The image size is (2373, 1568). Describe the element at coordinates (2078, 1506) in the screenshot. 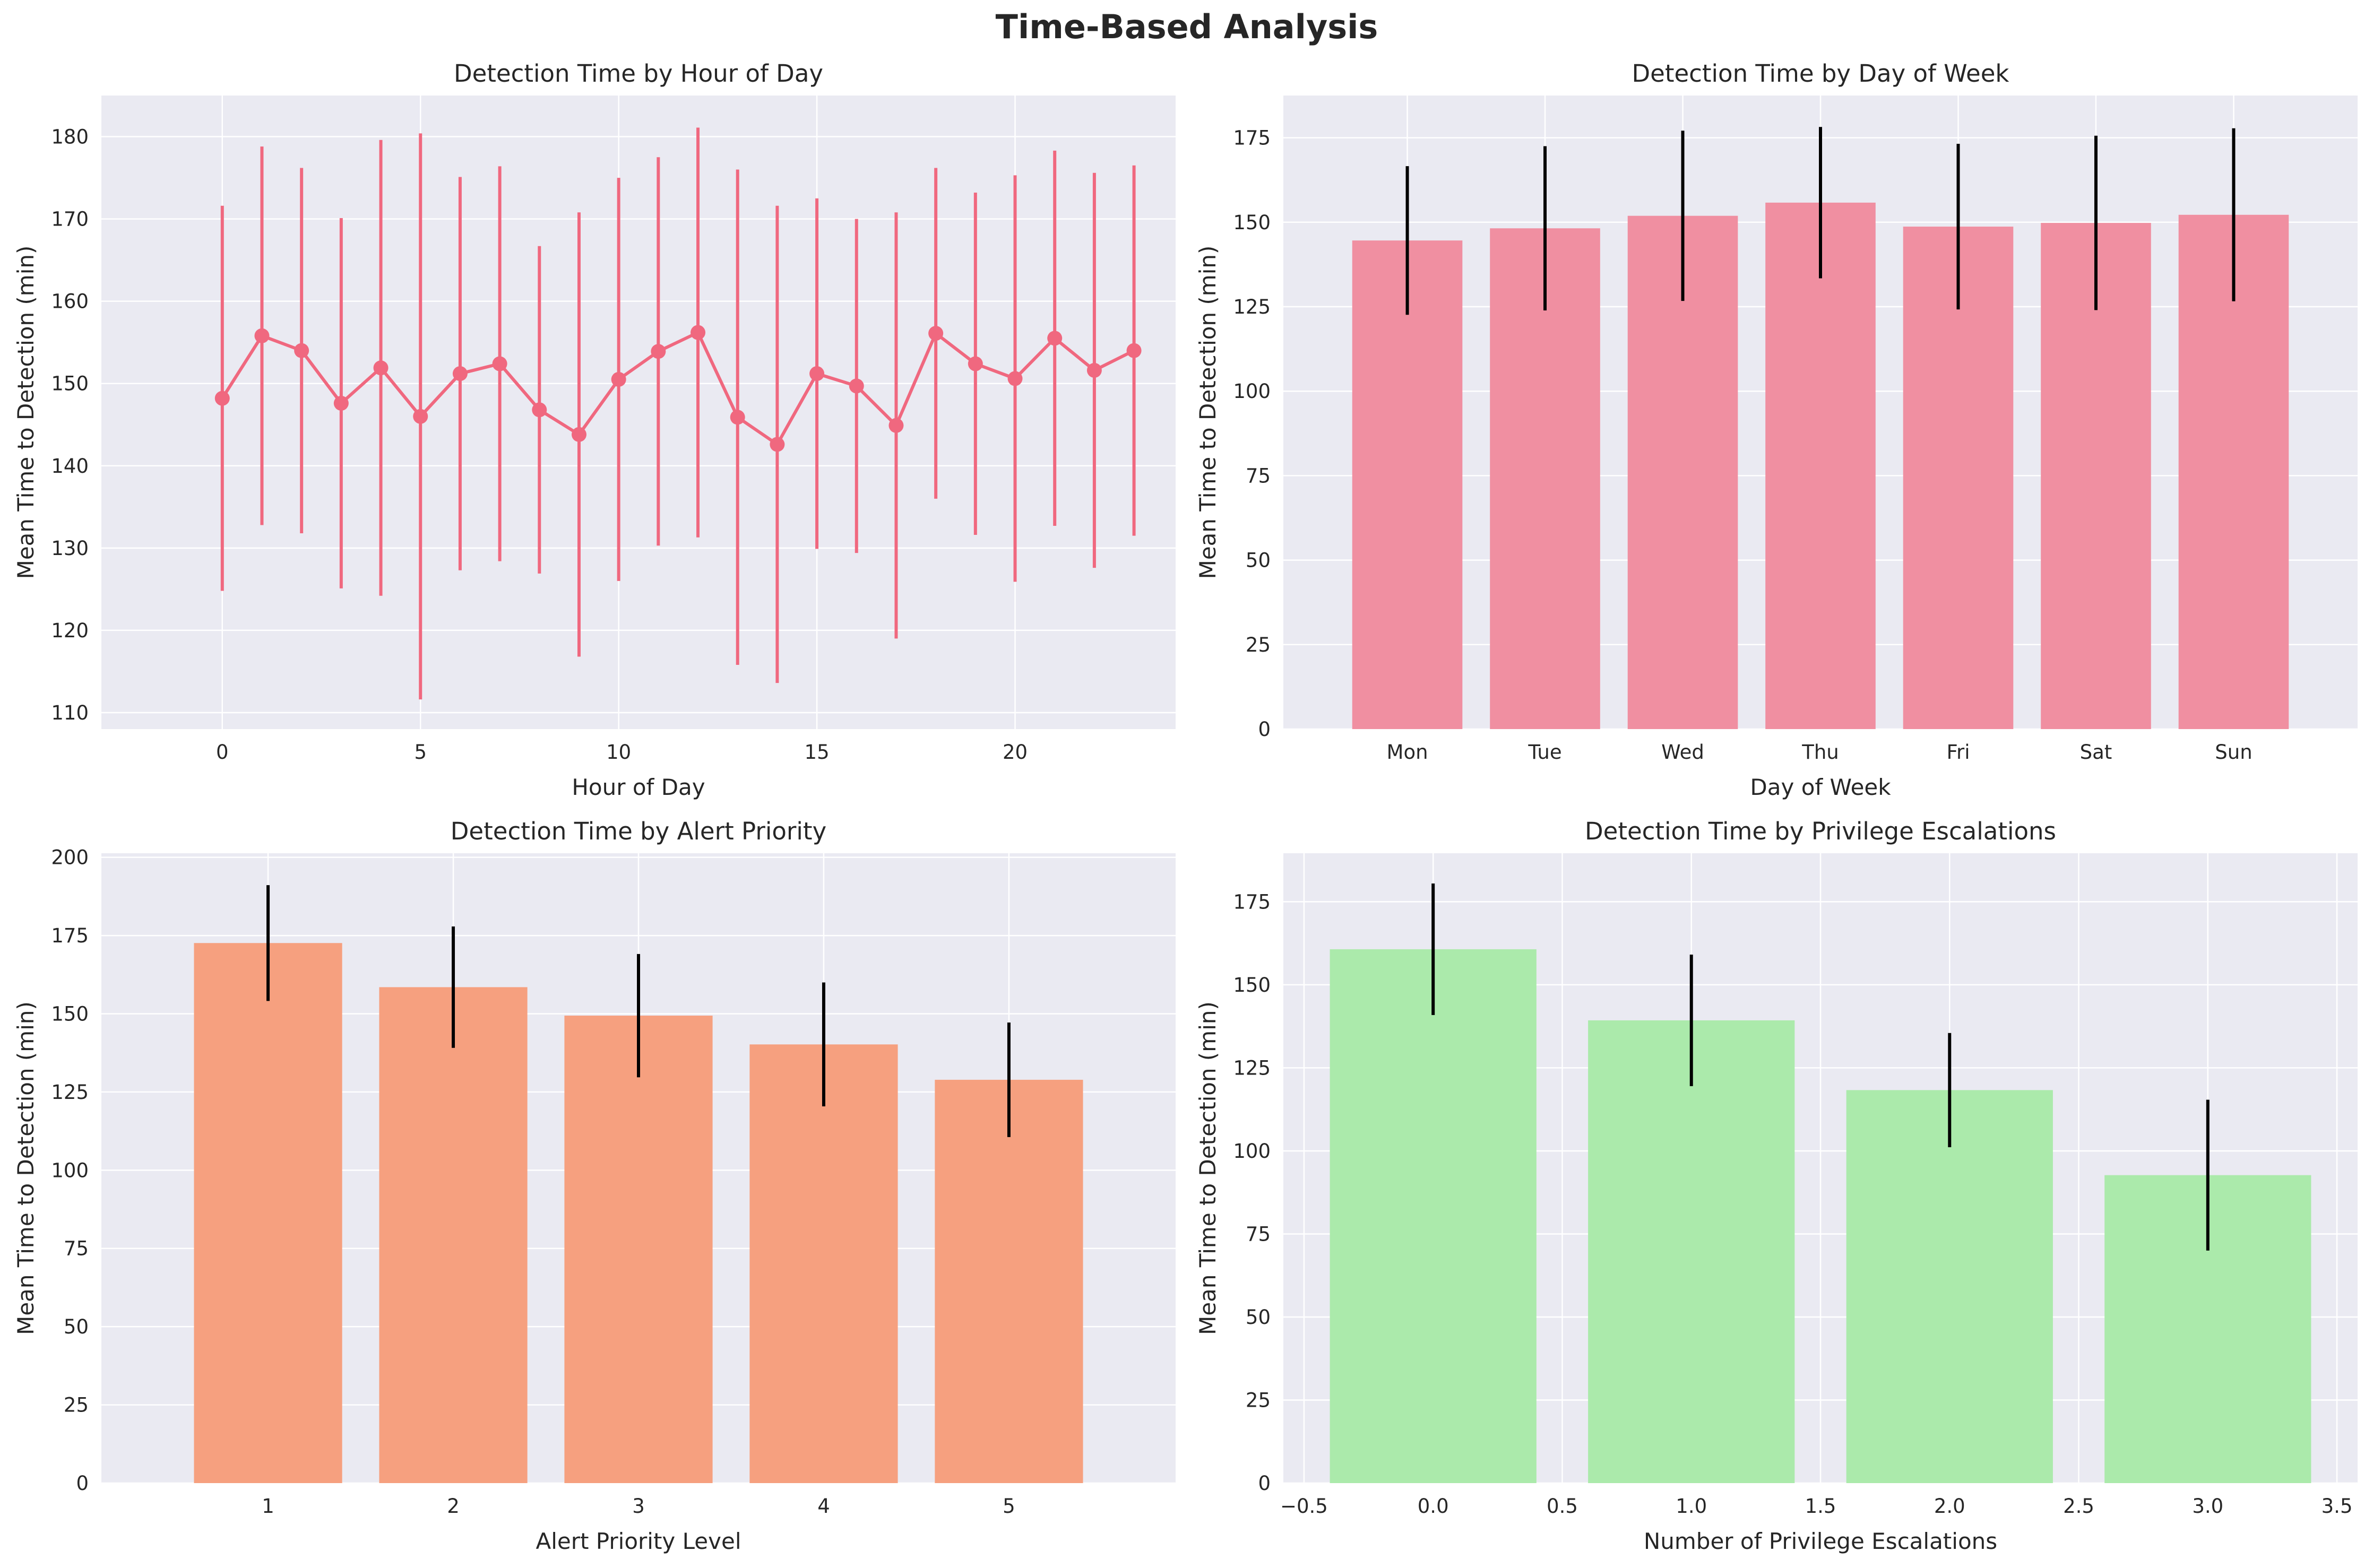

I see `x-tick-label: 2.5` at that location.